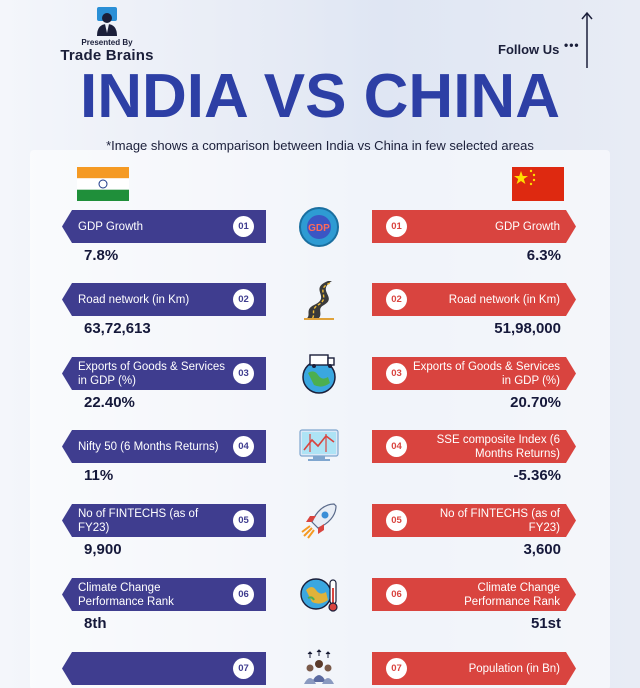  What do you see at coordinates (527, 226) in the screenshot?
I see `china-label: GDP Growth` at bounding box center [527, 226].